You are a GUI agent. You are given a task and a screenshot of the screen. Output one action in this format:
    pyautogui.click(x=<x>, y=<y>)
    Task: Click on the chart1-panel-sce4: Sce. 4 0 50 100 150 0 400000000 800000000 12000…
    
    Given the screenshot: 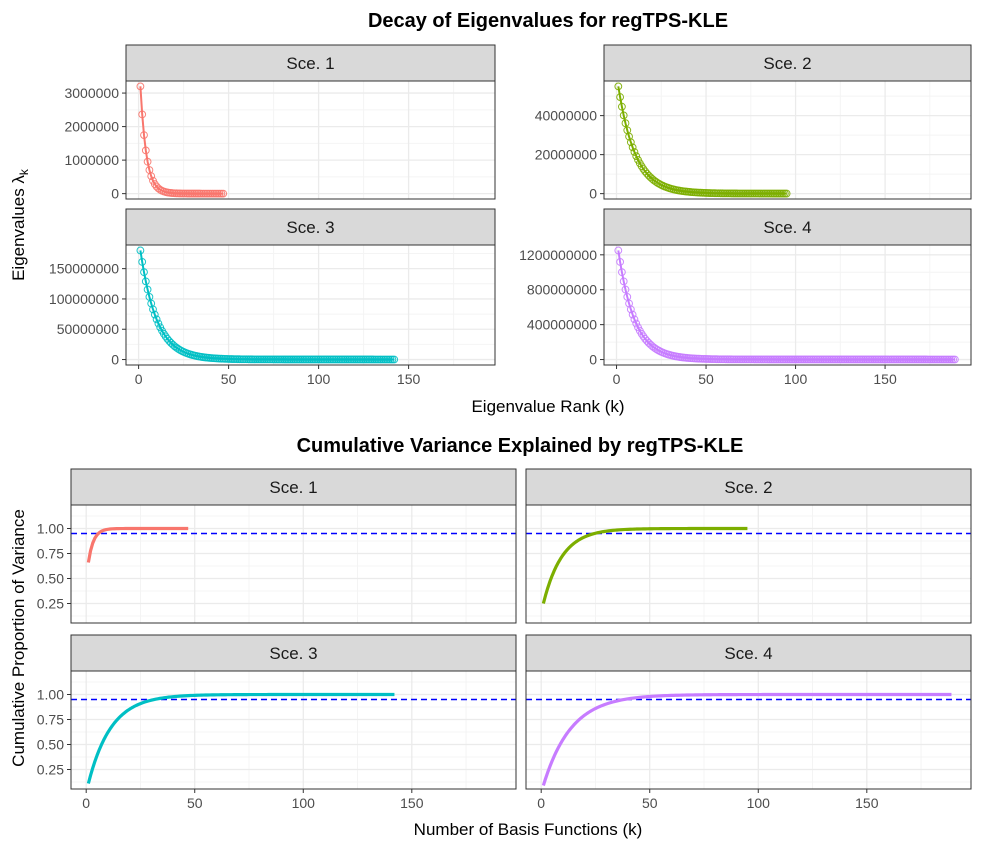 What is the action you would take?
    pyautogui.click(x=745, y=297)
    